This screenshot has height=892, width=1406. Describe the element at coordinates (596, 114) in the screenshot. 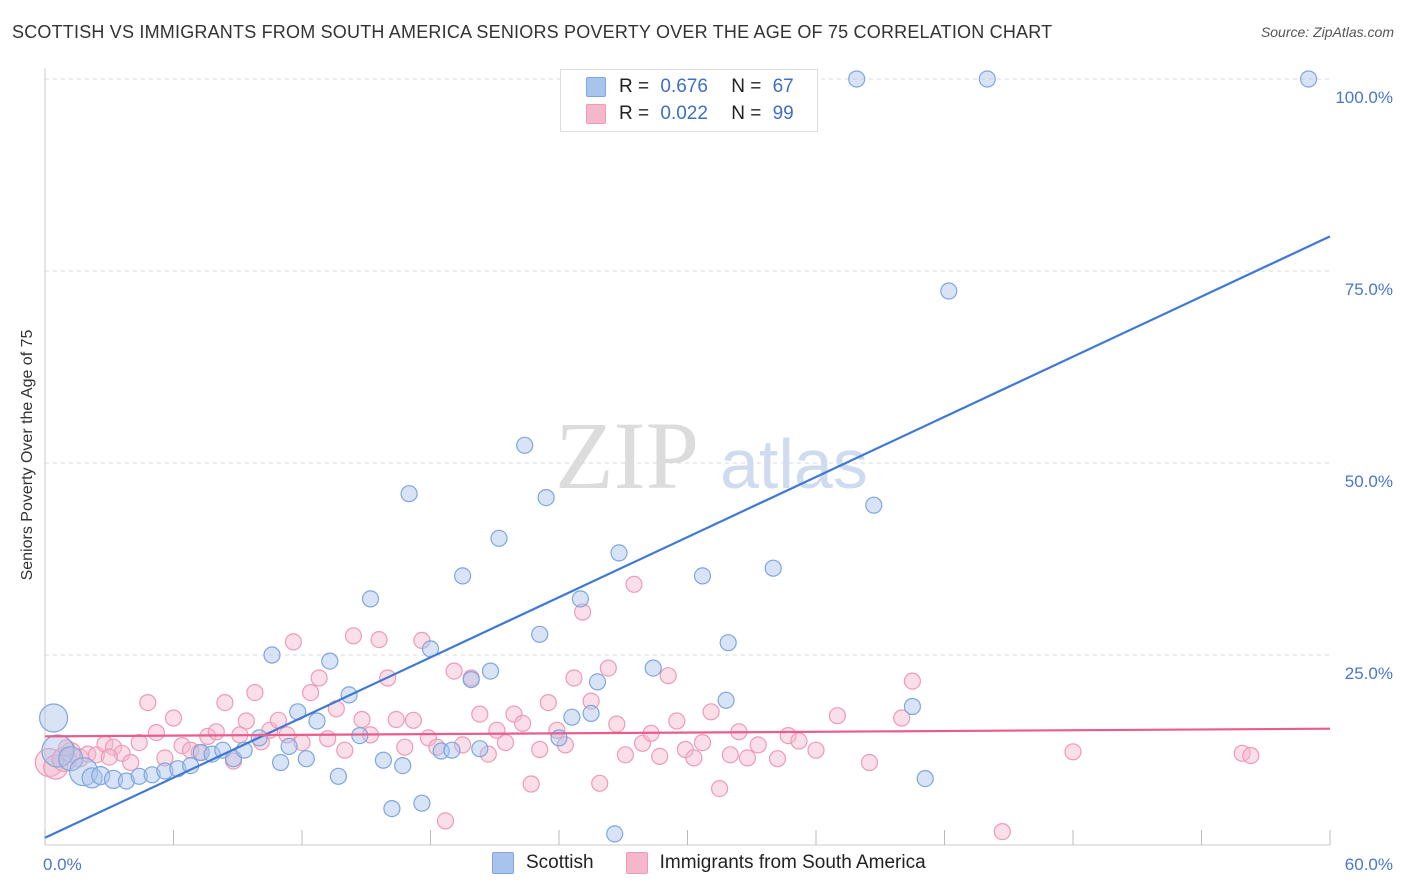

I see `swatch-immigrants` at that location.